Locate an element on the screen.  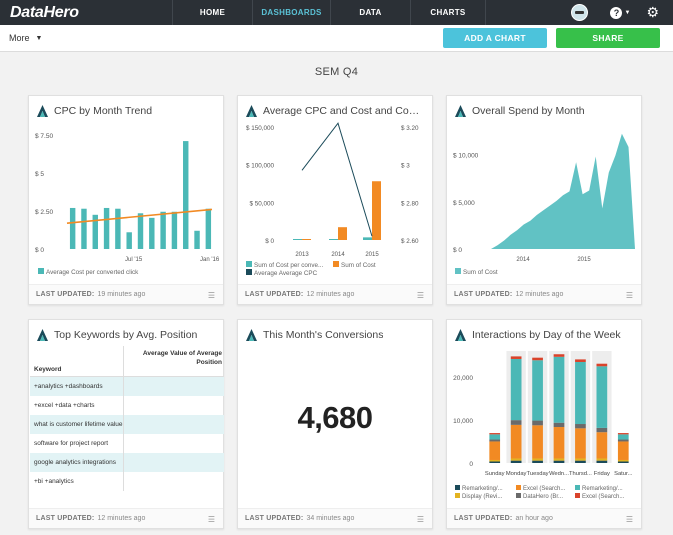
table-row: google analytics integrations is located at coordinates (127, 462).